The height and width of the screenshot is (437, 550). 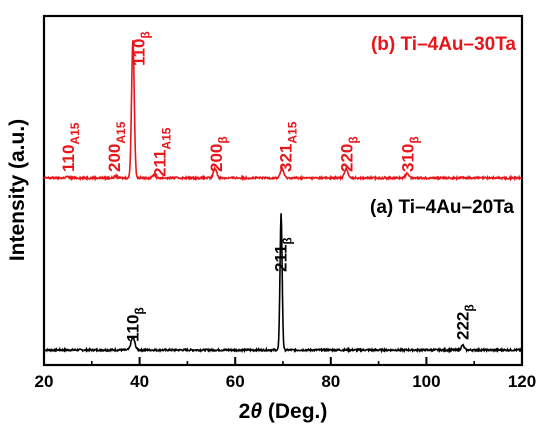 I want to click on x-axis-title-suffix: (Deg.), so click(x=294, y=411).